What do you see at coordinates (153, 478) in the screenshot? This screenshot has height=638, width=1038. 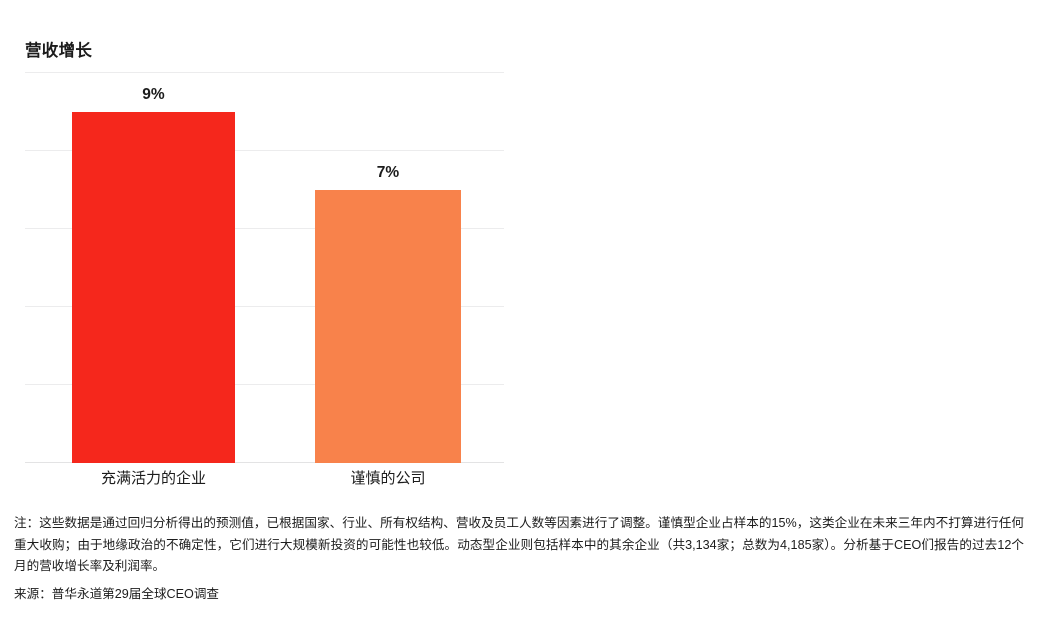 I see `x-axis-label-dynamic-revenue: 充满活力的企业` at bounding box center [153, 478].